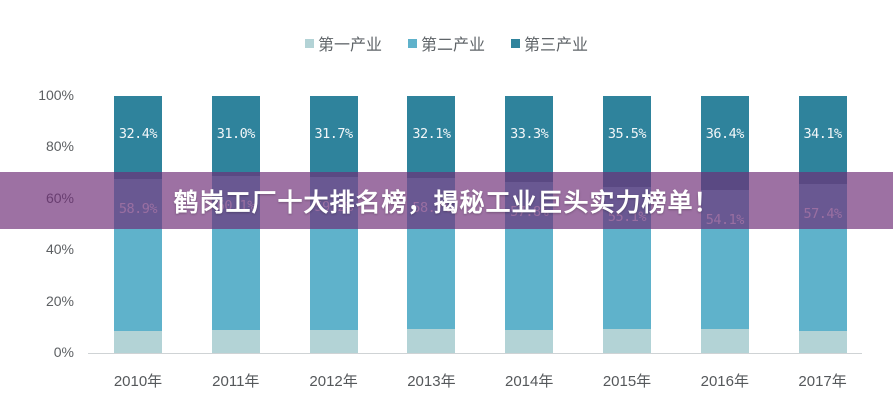  What do you see at coordinates (627, 381) in the screenshot?
I see `x-tick-label: 2015年` at bounding box center [627, 381].